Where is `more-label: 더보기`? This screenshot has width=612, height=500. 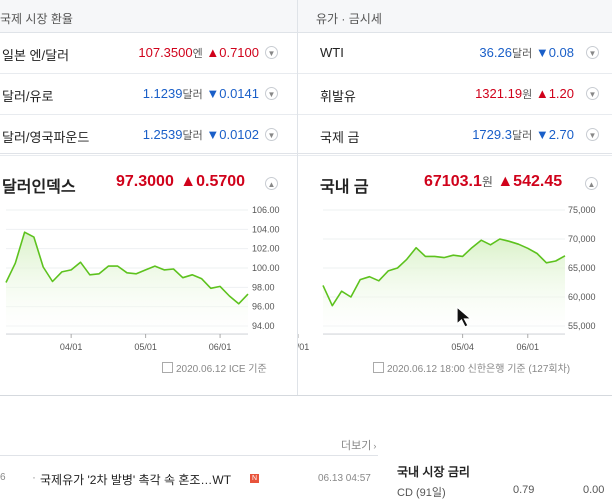
more-label: 더보기 is located at coordinates (356, 446).